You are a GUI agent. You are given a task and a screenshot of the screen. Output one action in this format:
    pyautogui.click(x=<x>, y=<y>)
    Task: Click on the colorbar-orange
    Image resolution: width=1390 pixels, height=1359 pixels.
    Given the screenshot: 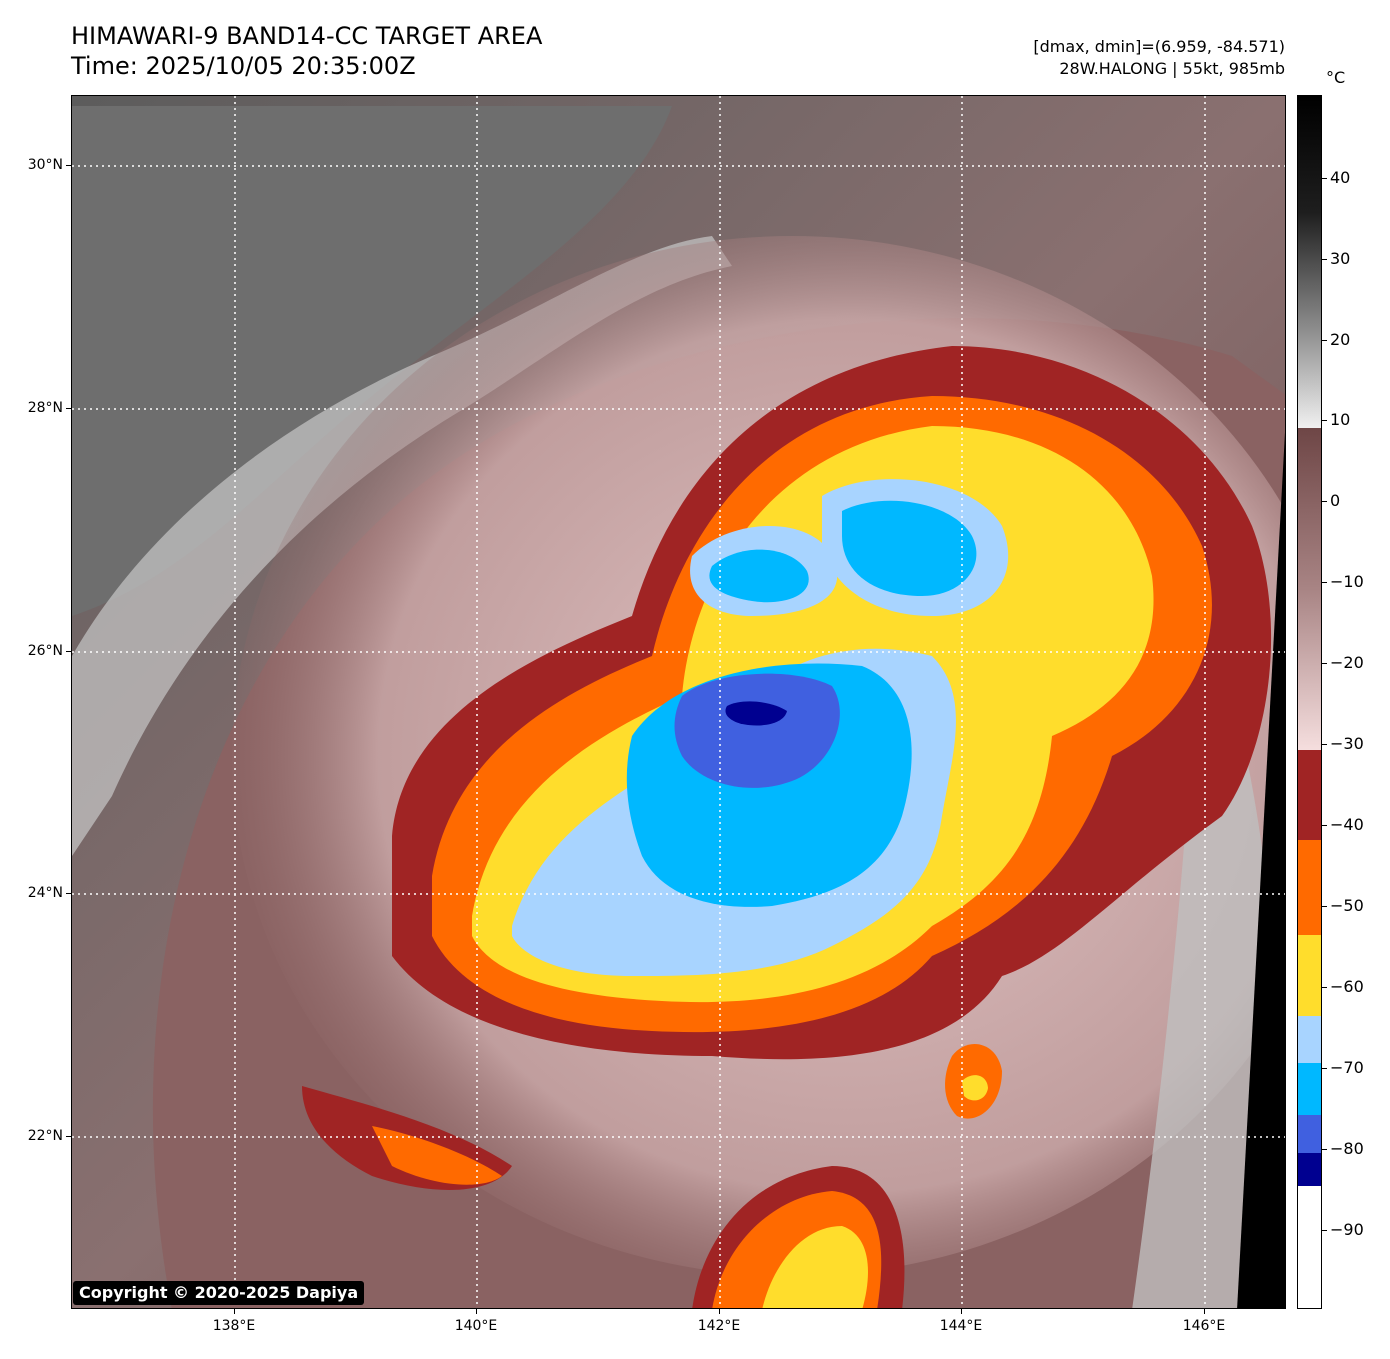 What is the action you would take?
    pyautogui.click(x=1309, y=887)
    